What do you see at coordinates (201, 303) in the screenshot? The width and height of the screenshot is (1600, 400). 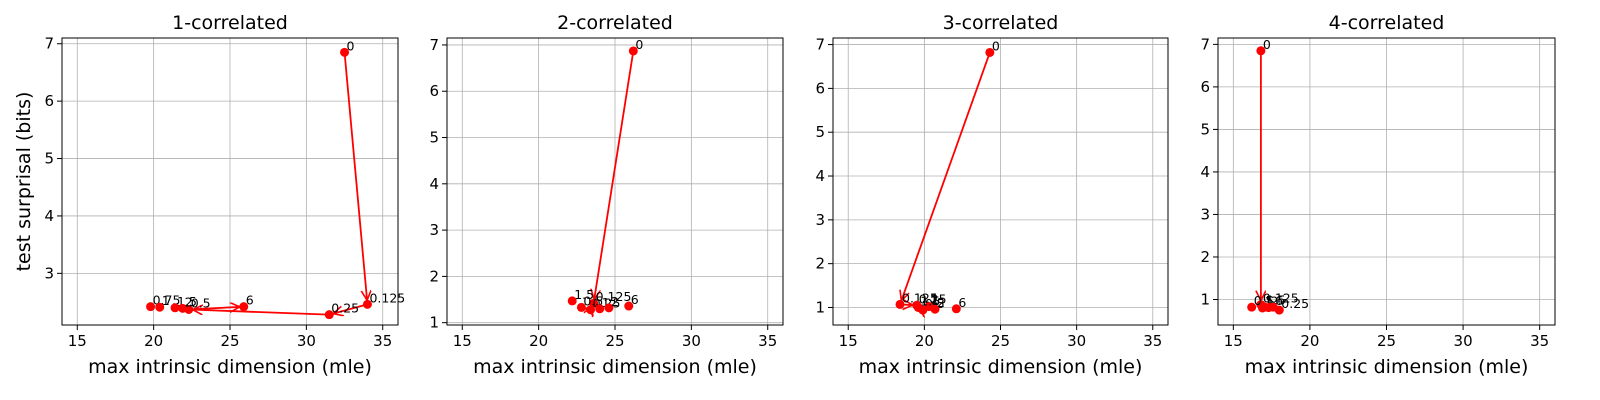 I see `point-label: 0.5` at bounding box center [201, 303].